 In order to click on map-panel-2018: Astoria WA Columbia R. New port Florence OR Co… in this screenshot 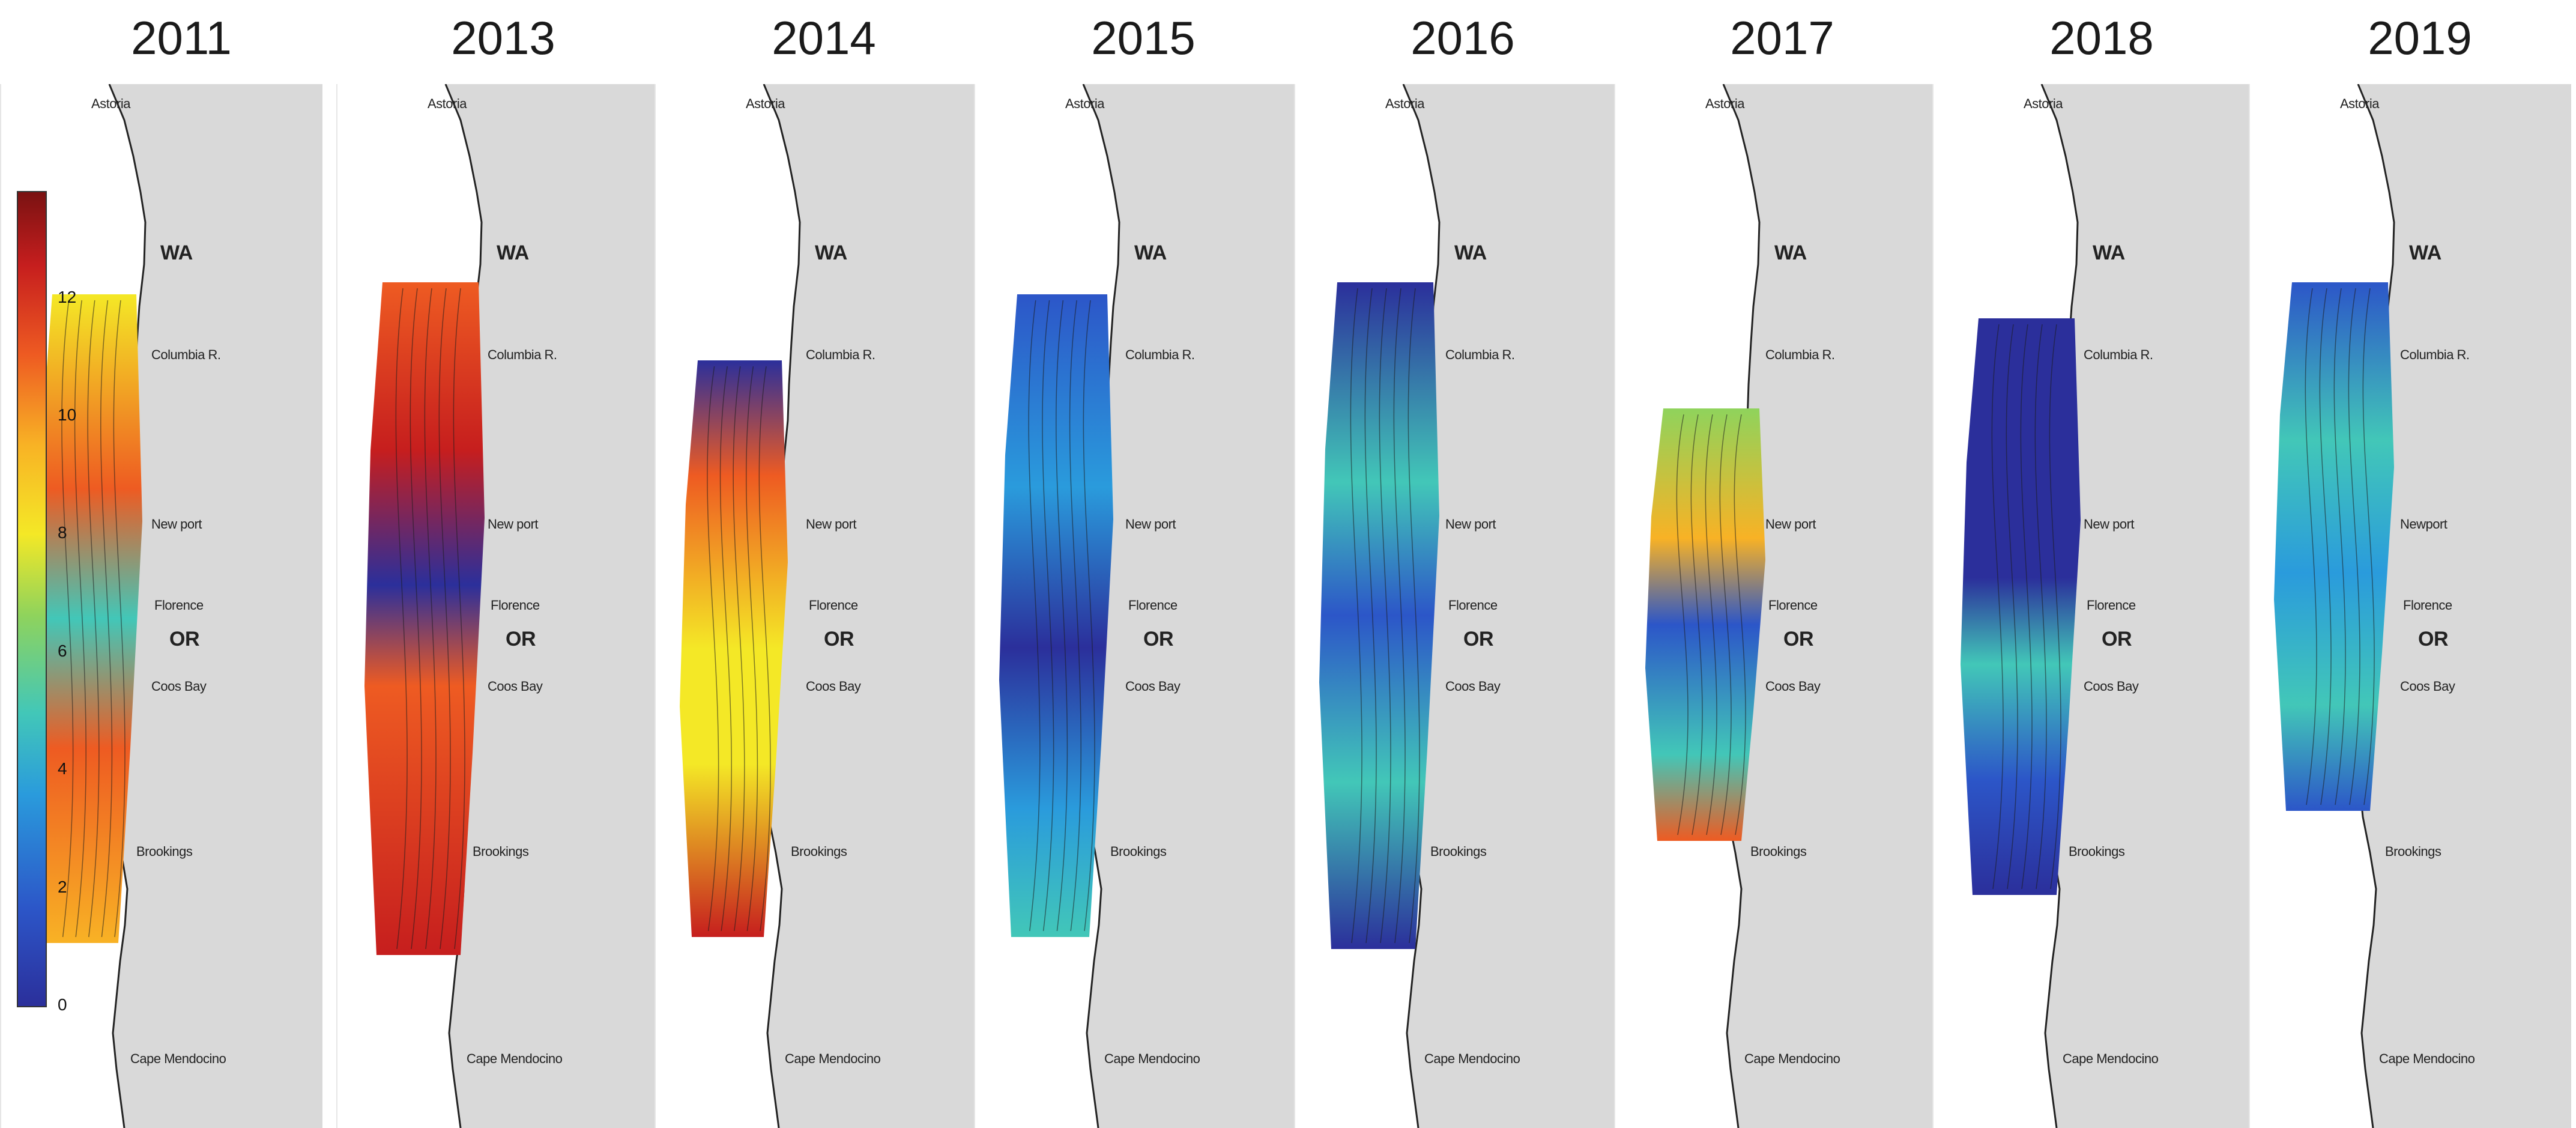, I will do `click(2093, 606)`.